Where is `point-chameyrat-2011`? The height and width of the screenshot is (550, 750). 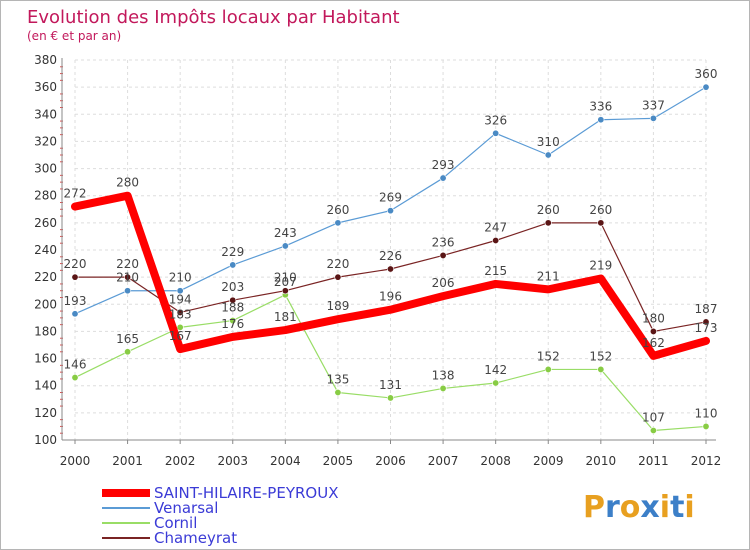
point-chameyrat-2011 is located at coordinates (653, 331).